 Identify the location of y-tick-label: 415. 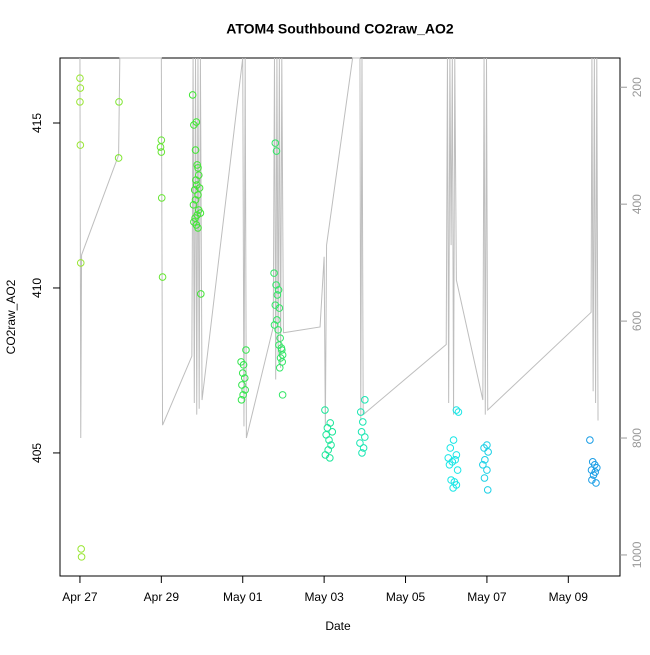
(37, 123).